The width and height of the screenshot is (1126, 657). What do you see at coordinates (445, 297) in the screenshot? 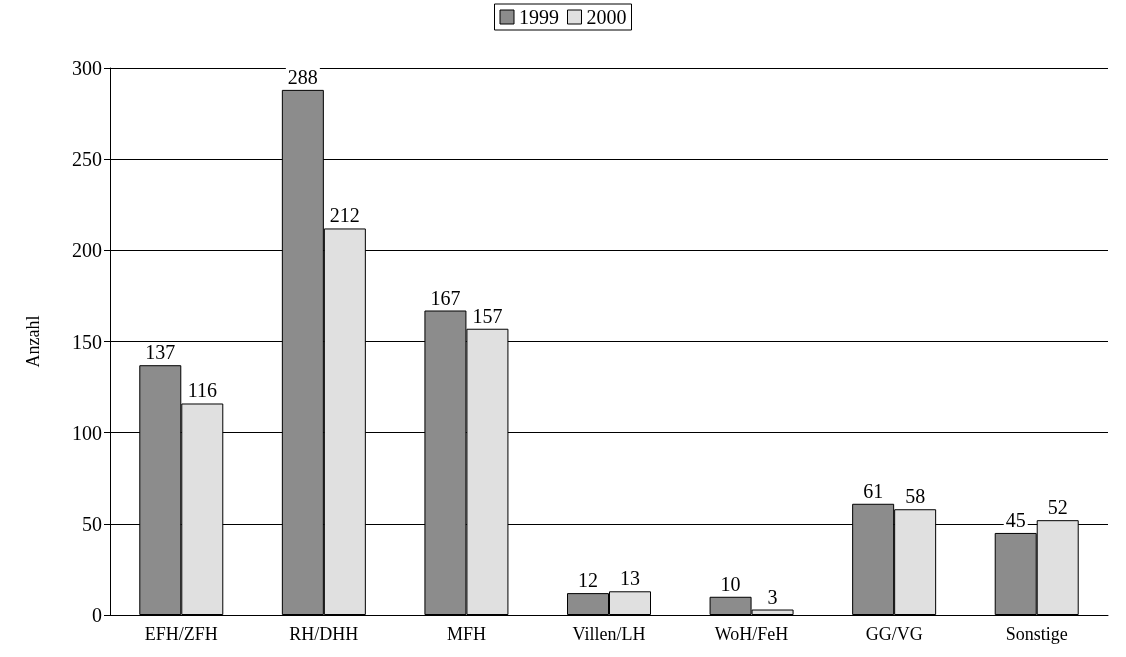
I see `data-label: 167` at bounding box center [445, 297].